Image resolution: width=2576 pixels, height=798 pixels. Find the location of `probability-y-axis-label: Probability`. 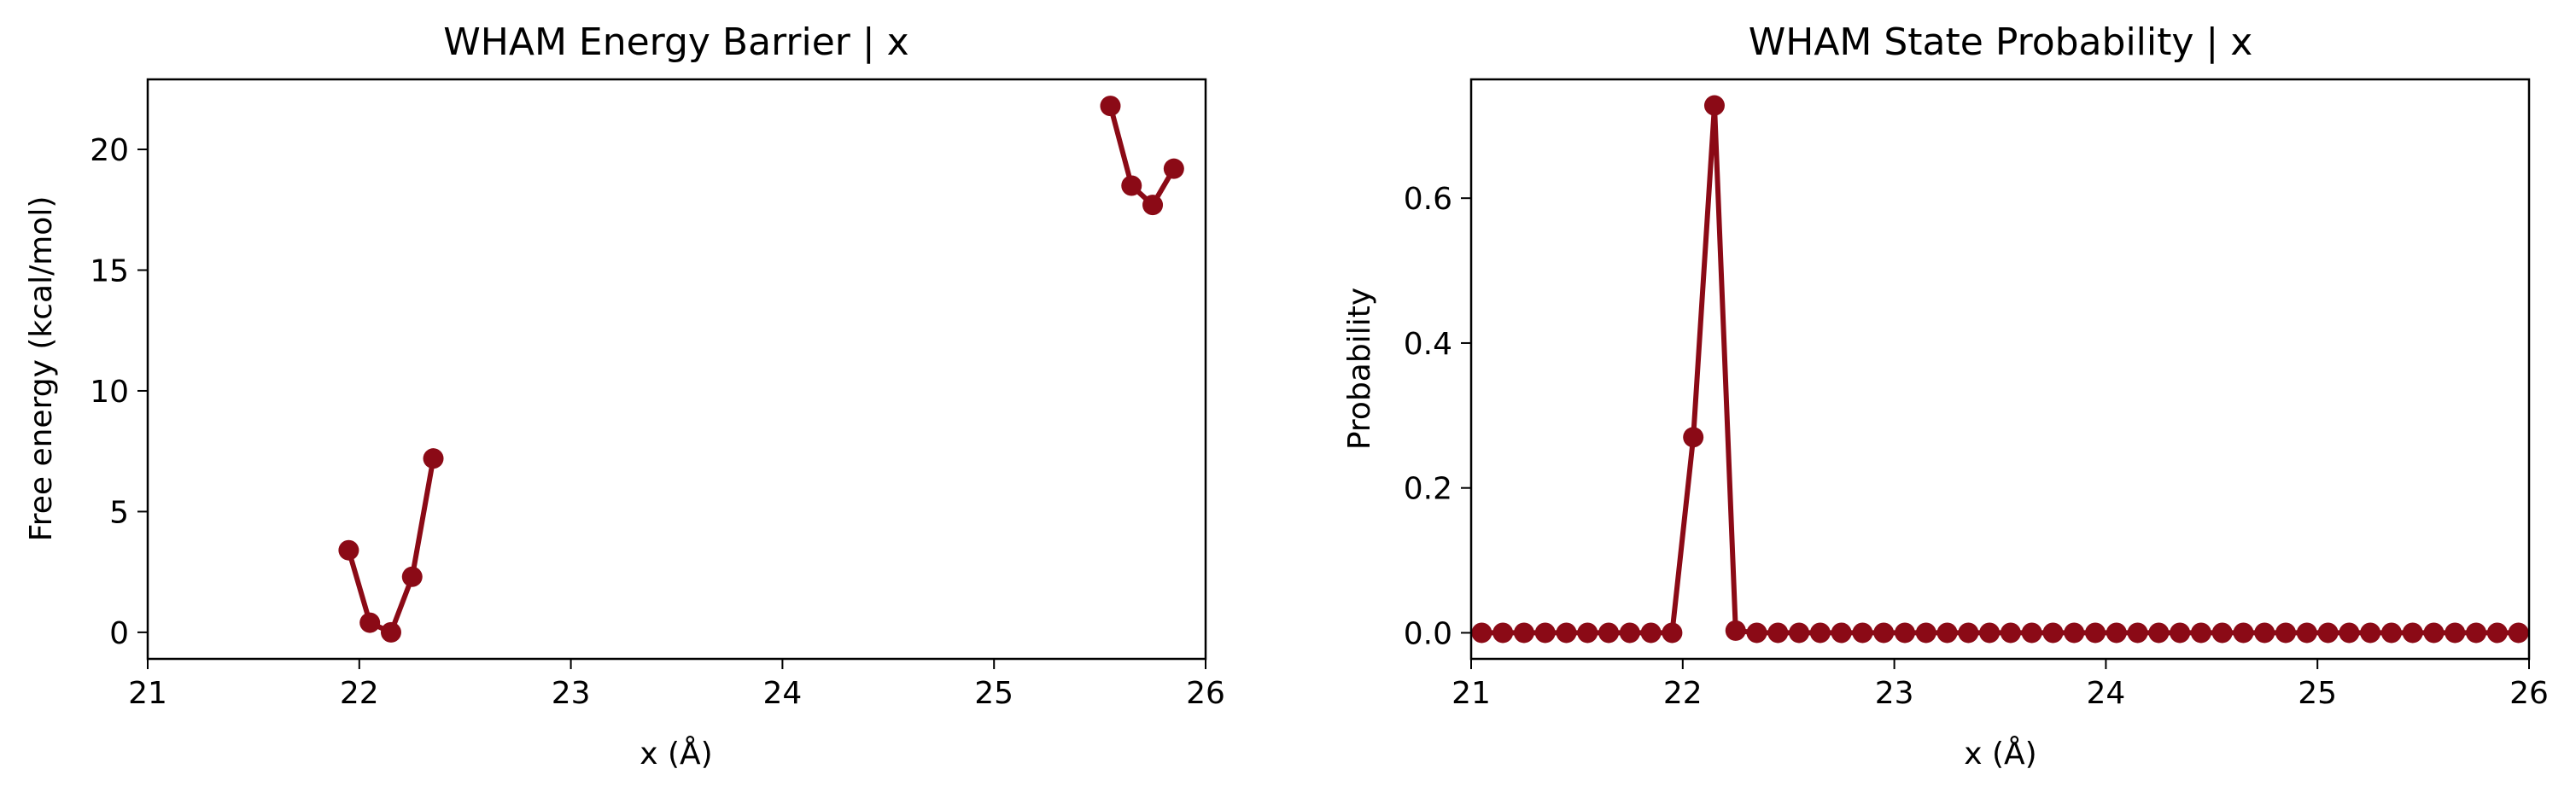

probability-y-axis-label: Probability is located at coordinates (1359, 369).